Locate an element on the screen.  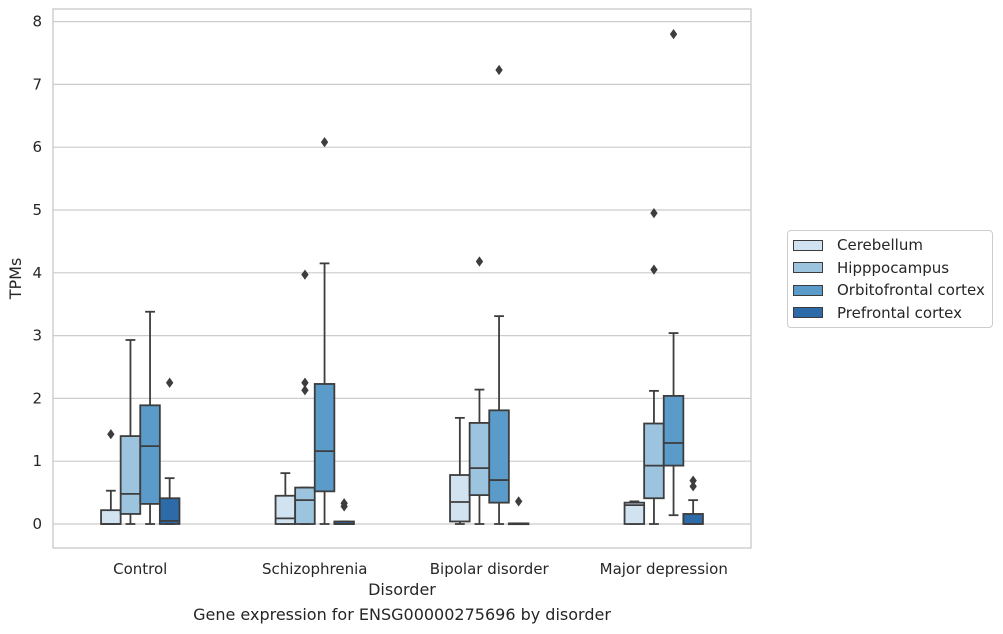
legend-item: Hipppocampus is located at coordinates (890, 268).